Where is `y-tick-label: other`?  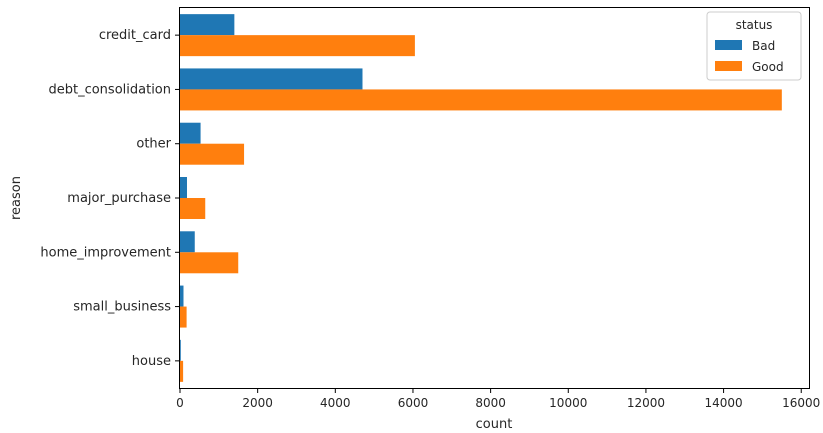
y-tick-label: other is located at coordinates (153, 144).